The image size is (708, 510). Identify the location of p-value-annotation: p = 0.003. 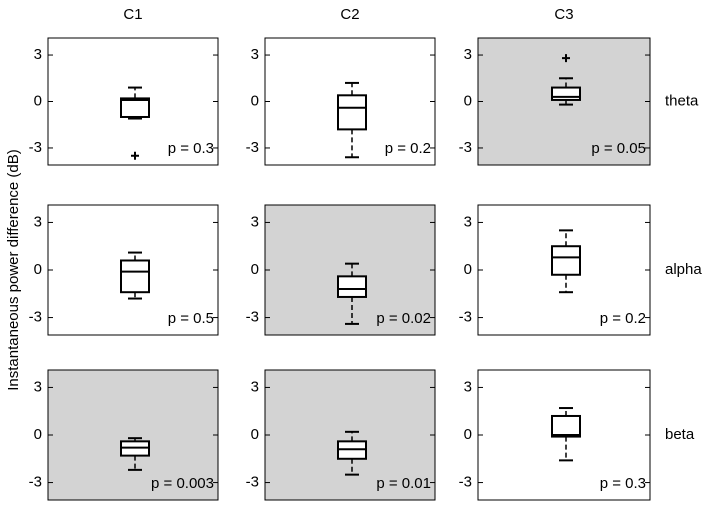
(182, 483).